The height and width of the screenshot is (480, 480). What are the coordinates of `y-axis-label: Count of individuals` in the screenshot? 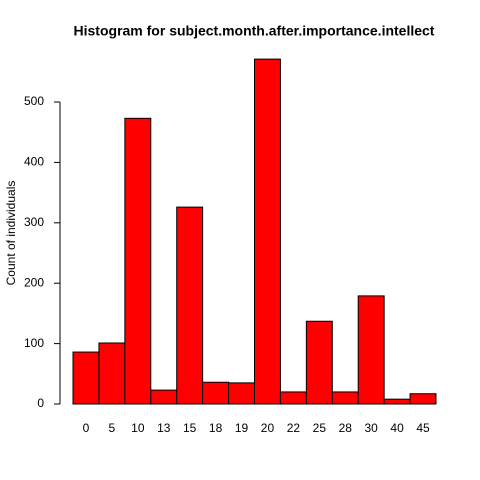 It's located at (11, 233).